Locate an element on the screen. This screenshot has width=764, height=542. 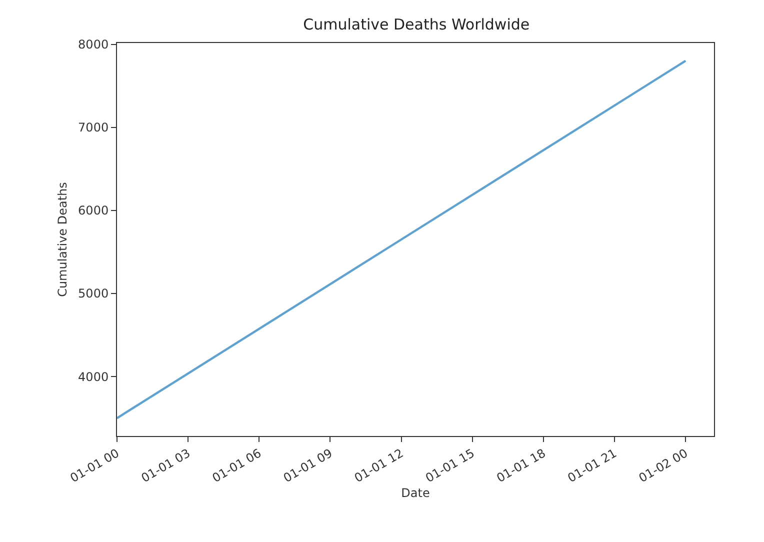
x-axis-title: Date is located at coordinates (415, 493).